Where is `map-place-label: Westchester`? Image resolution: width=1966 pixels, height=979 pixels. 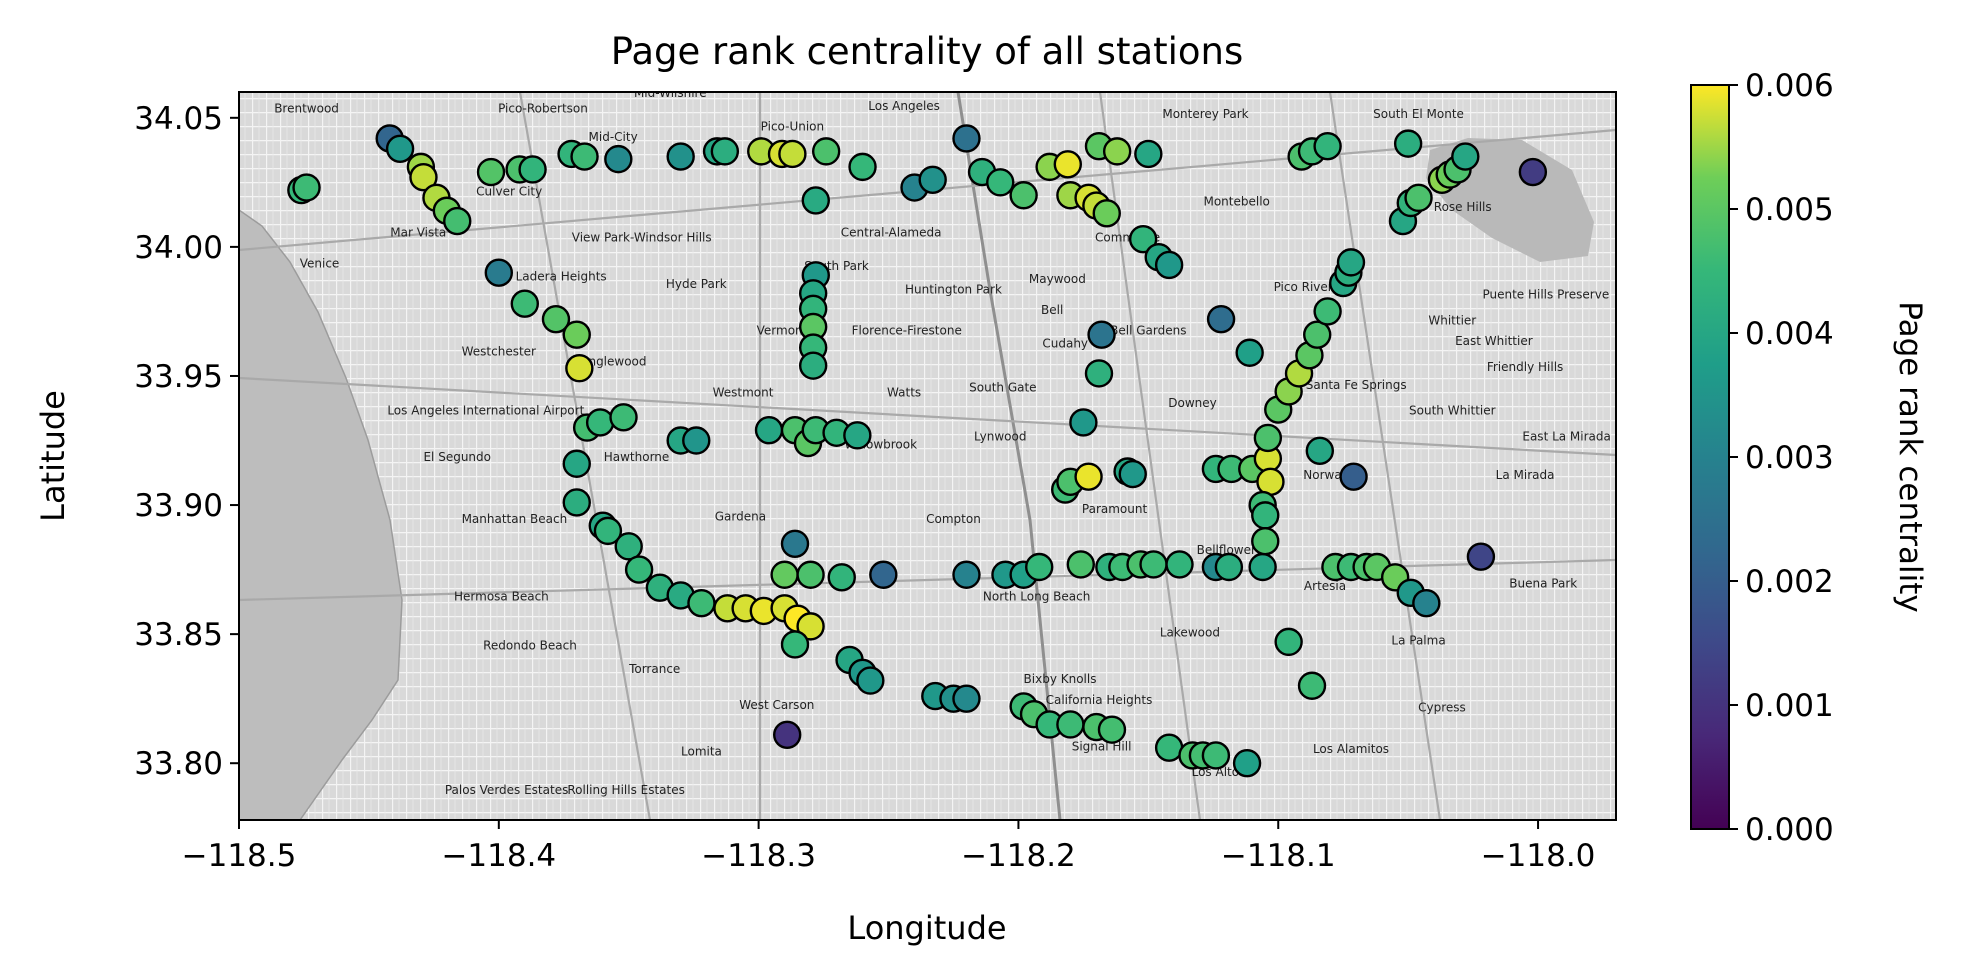 map-place-label: Westchester is located at coordinates (499, 351).